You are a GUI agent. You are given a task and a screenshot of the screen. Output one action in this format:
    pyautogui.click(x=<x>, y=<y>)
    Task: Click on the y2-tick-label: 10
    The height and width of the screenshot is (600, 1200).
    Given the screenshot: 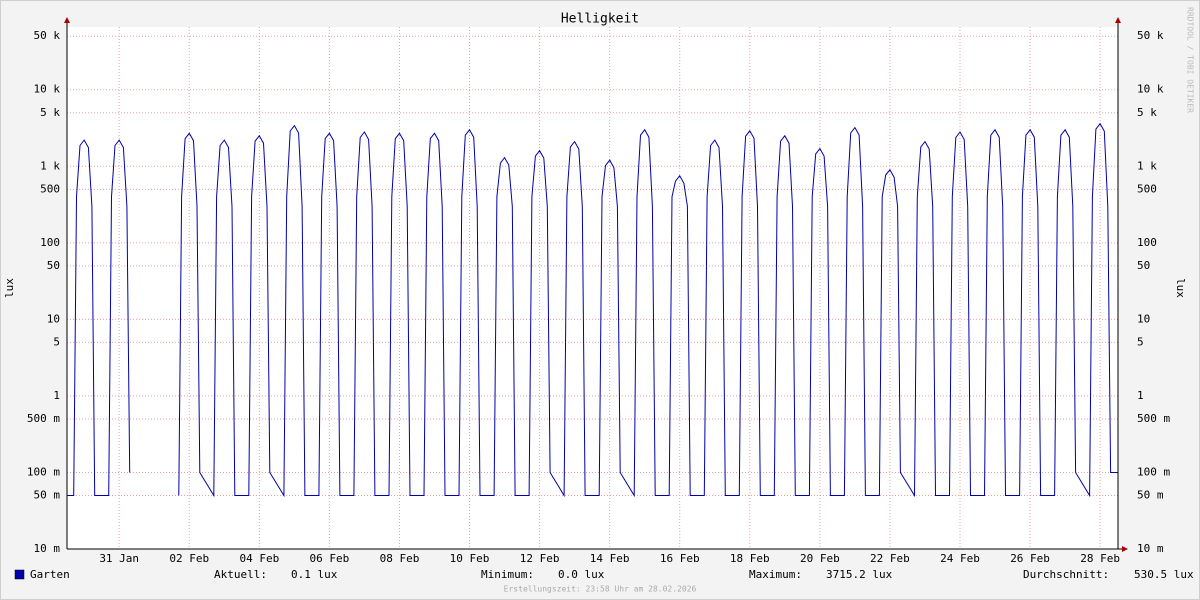 What is the action you would take?
    pyautogui.click(x=1143, y=318)
    